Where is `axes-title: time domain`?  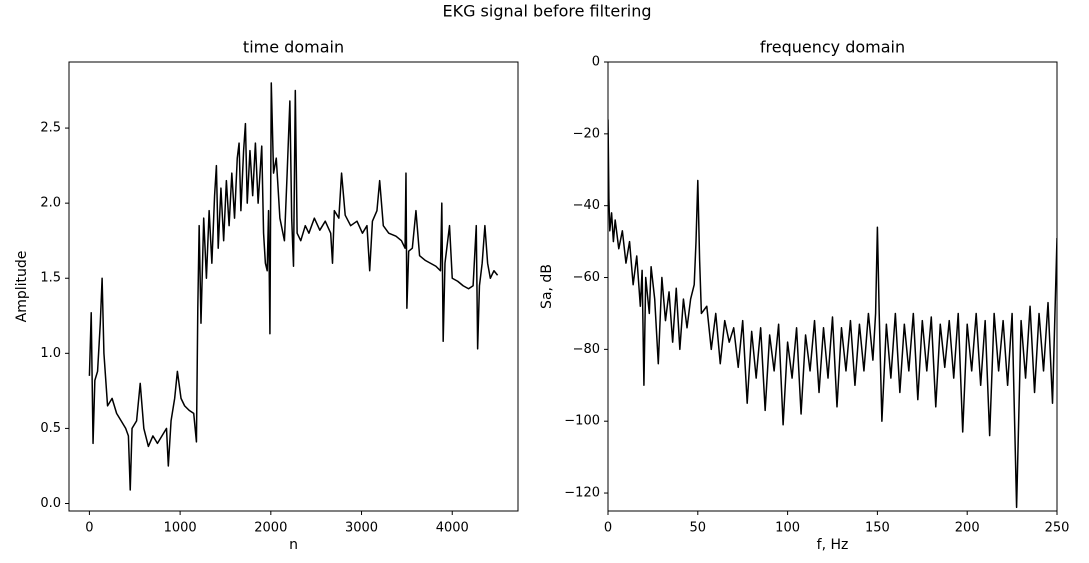 axes-title: time domain is located at coordinates (293, 47).